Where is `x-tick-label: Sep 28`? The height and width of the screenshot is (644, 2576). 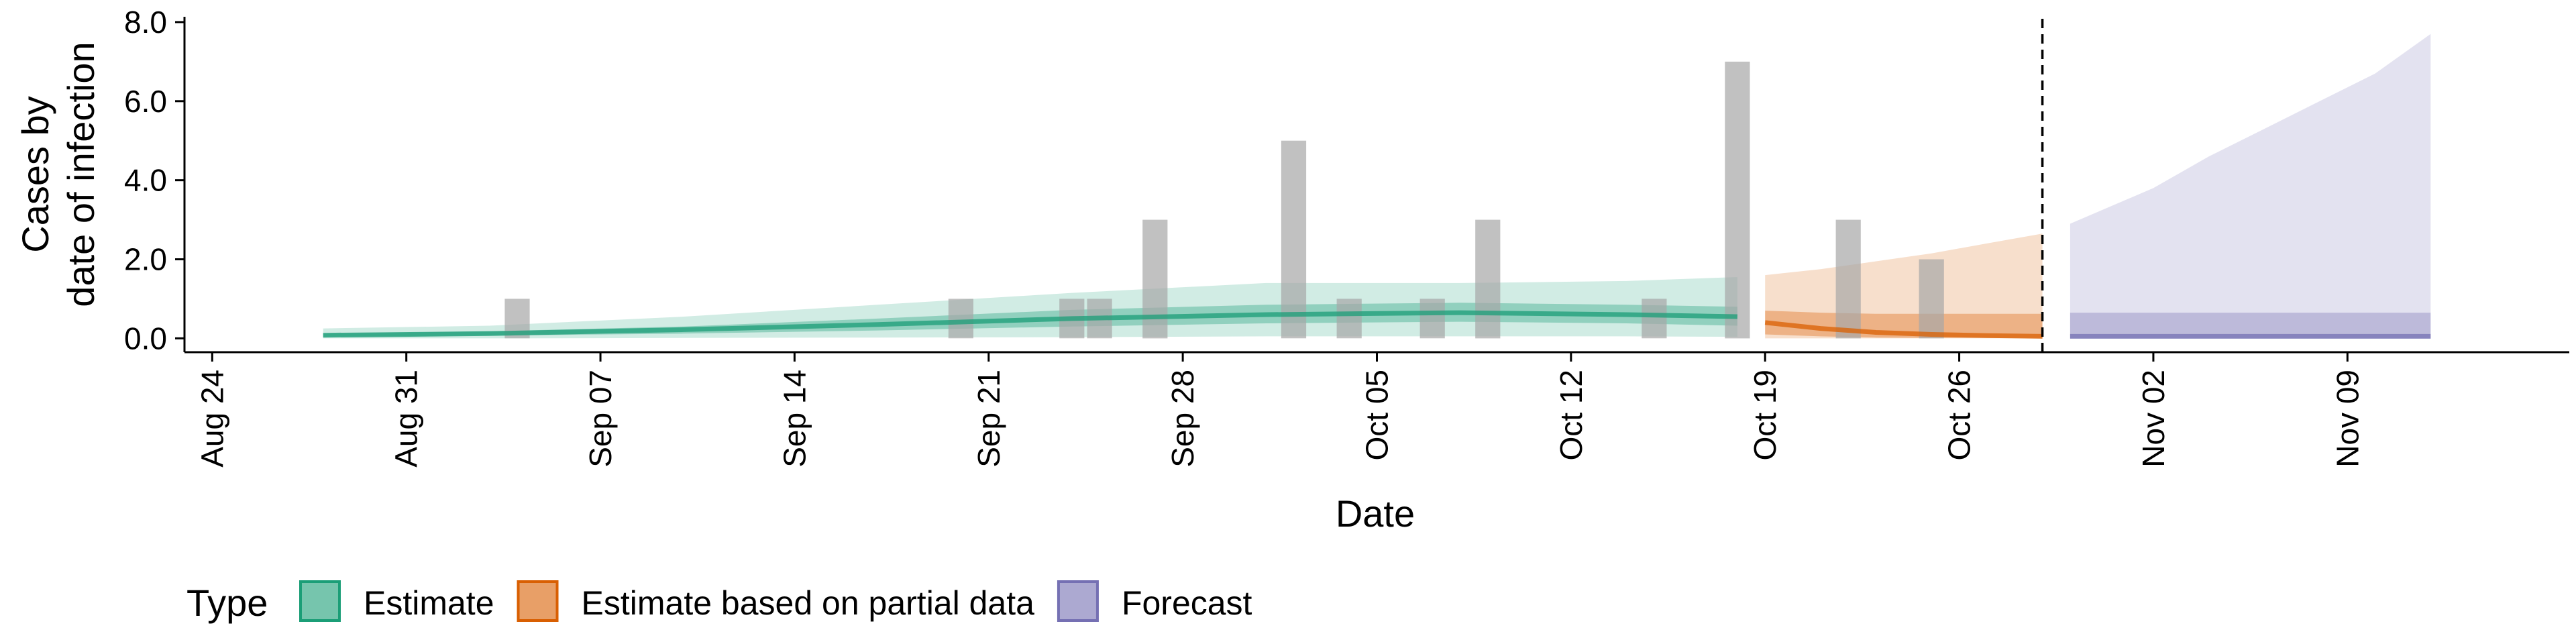
x-tick-label: Sep 28 is located at coordinates (1182, 419).